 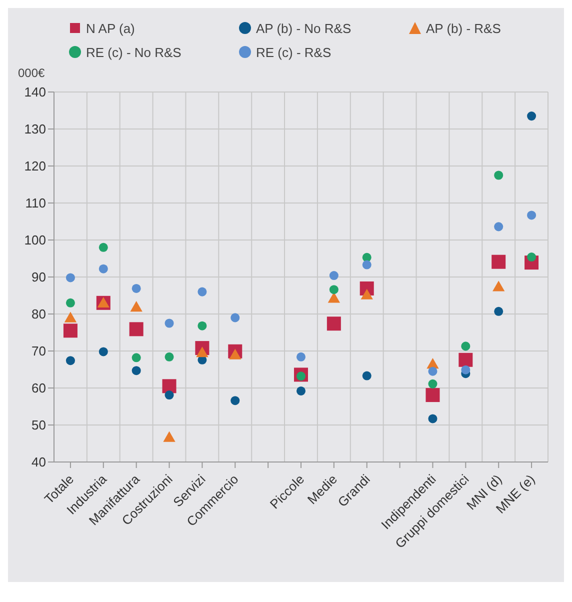 I want to click on legend-label: RE (c) - R&S, so click(x=294, y=52).